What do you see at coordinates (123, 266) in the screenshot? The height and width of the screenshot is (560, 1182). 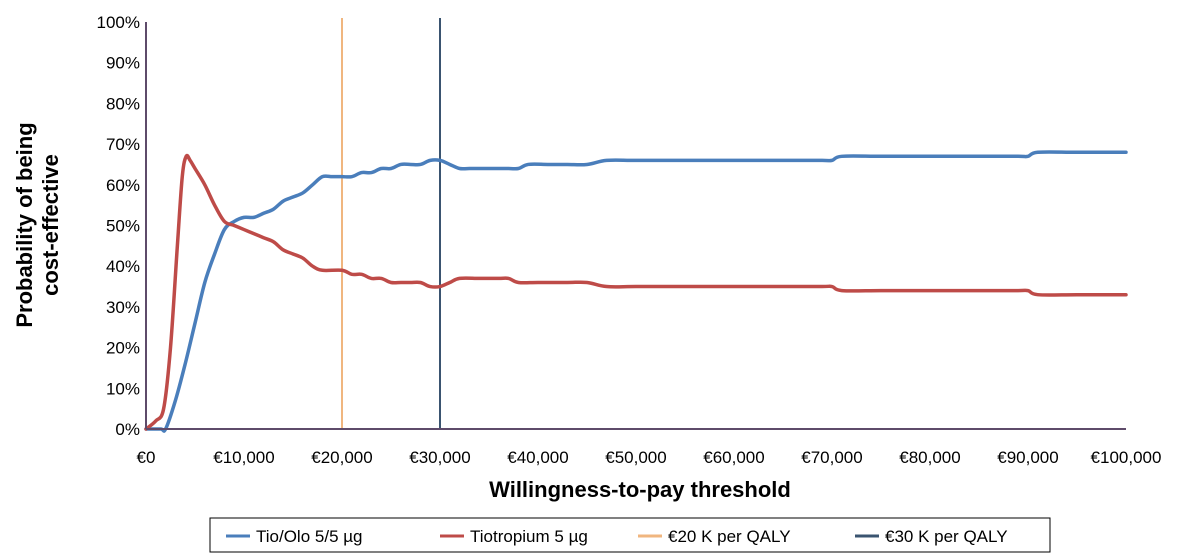 I see `y-tick-label: 40%` at bounding box center [123, 266].